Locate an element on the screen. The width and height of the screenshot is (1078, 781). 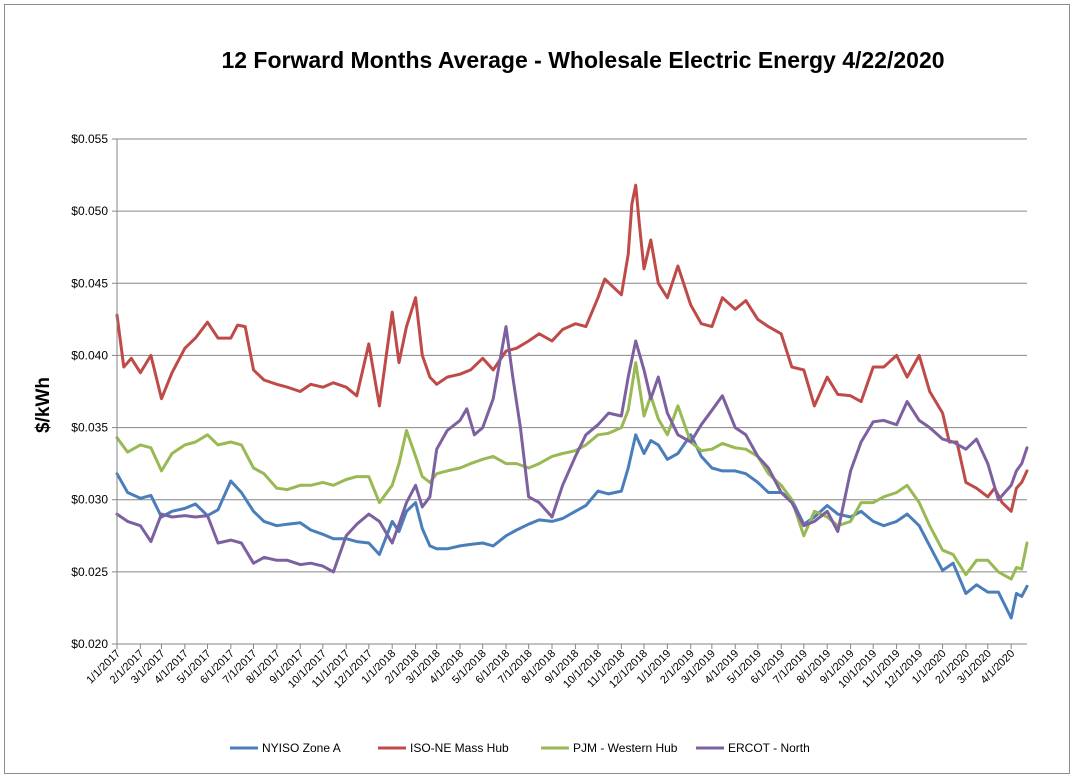
legend-entry: ISO-NE Mass Hub is located at coordinates (443, 748).